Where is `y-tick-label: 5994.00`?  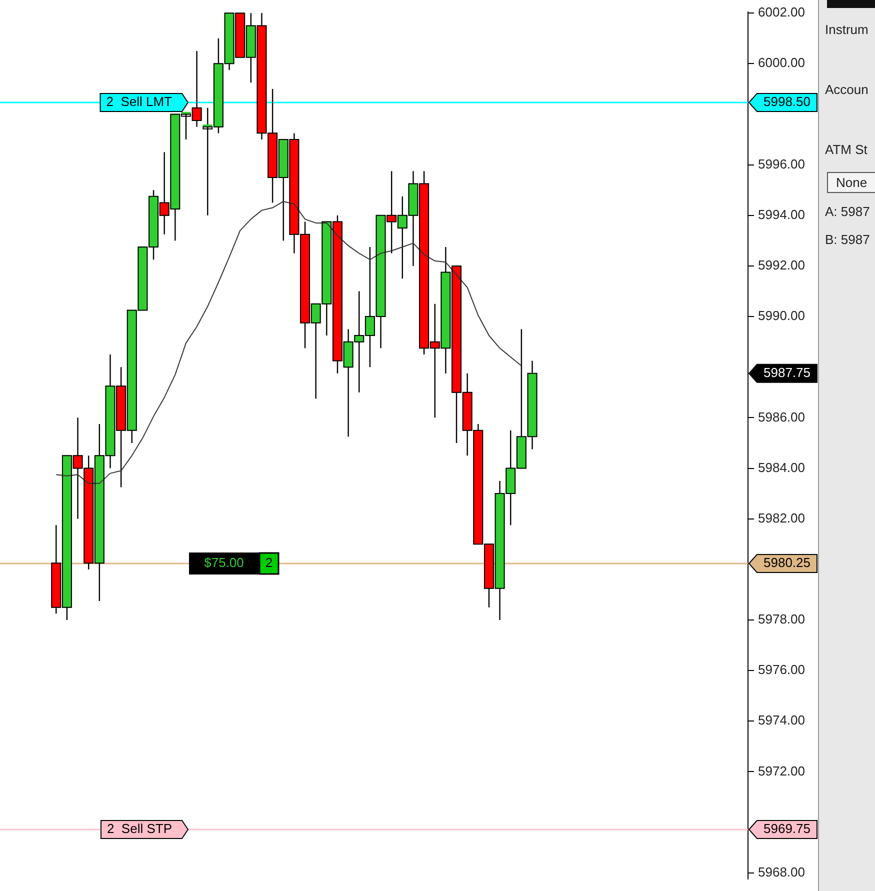
y-tick-label: 5994.00 is located at coordinates (781, 214).